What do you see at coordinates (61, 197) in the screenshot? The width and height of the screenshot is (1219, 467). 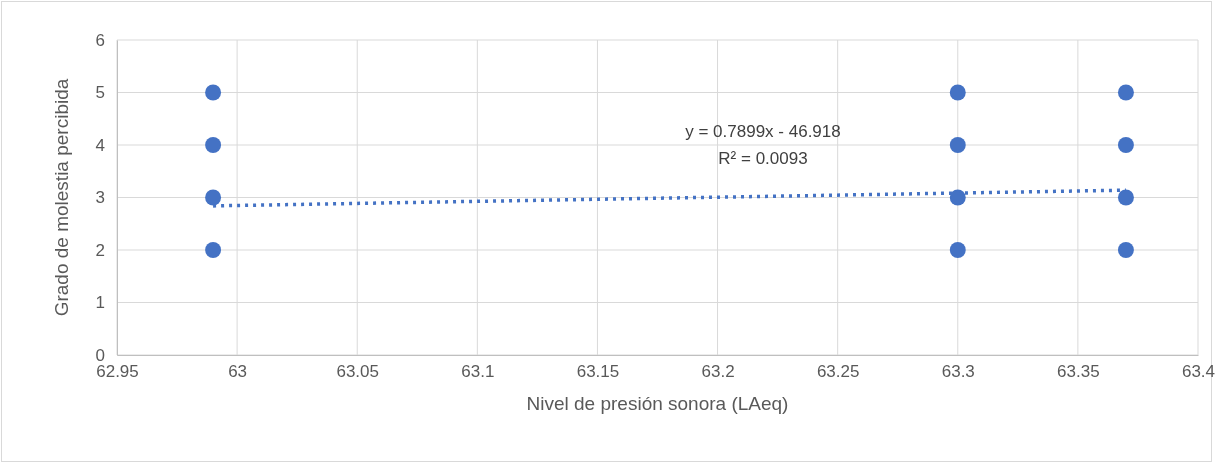 I see `y-axis-title: Grado de molestia percibida` at bounding box center [61, 197].